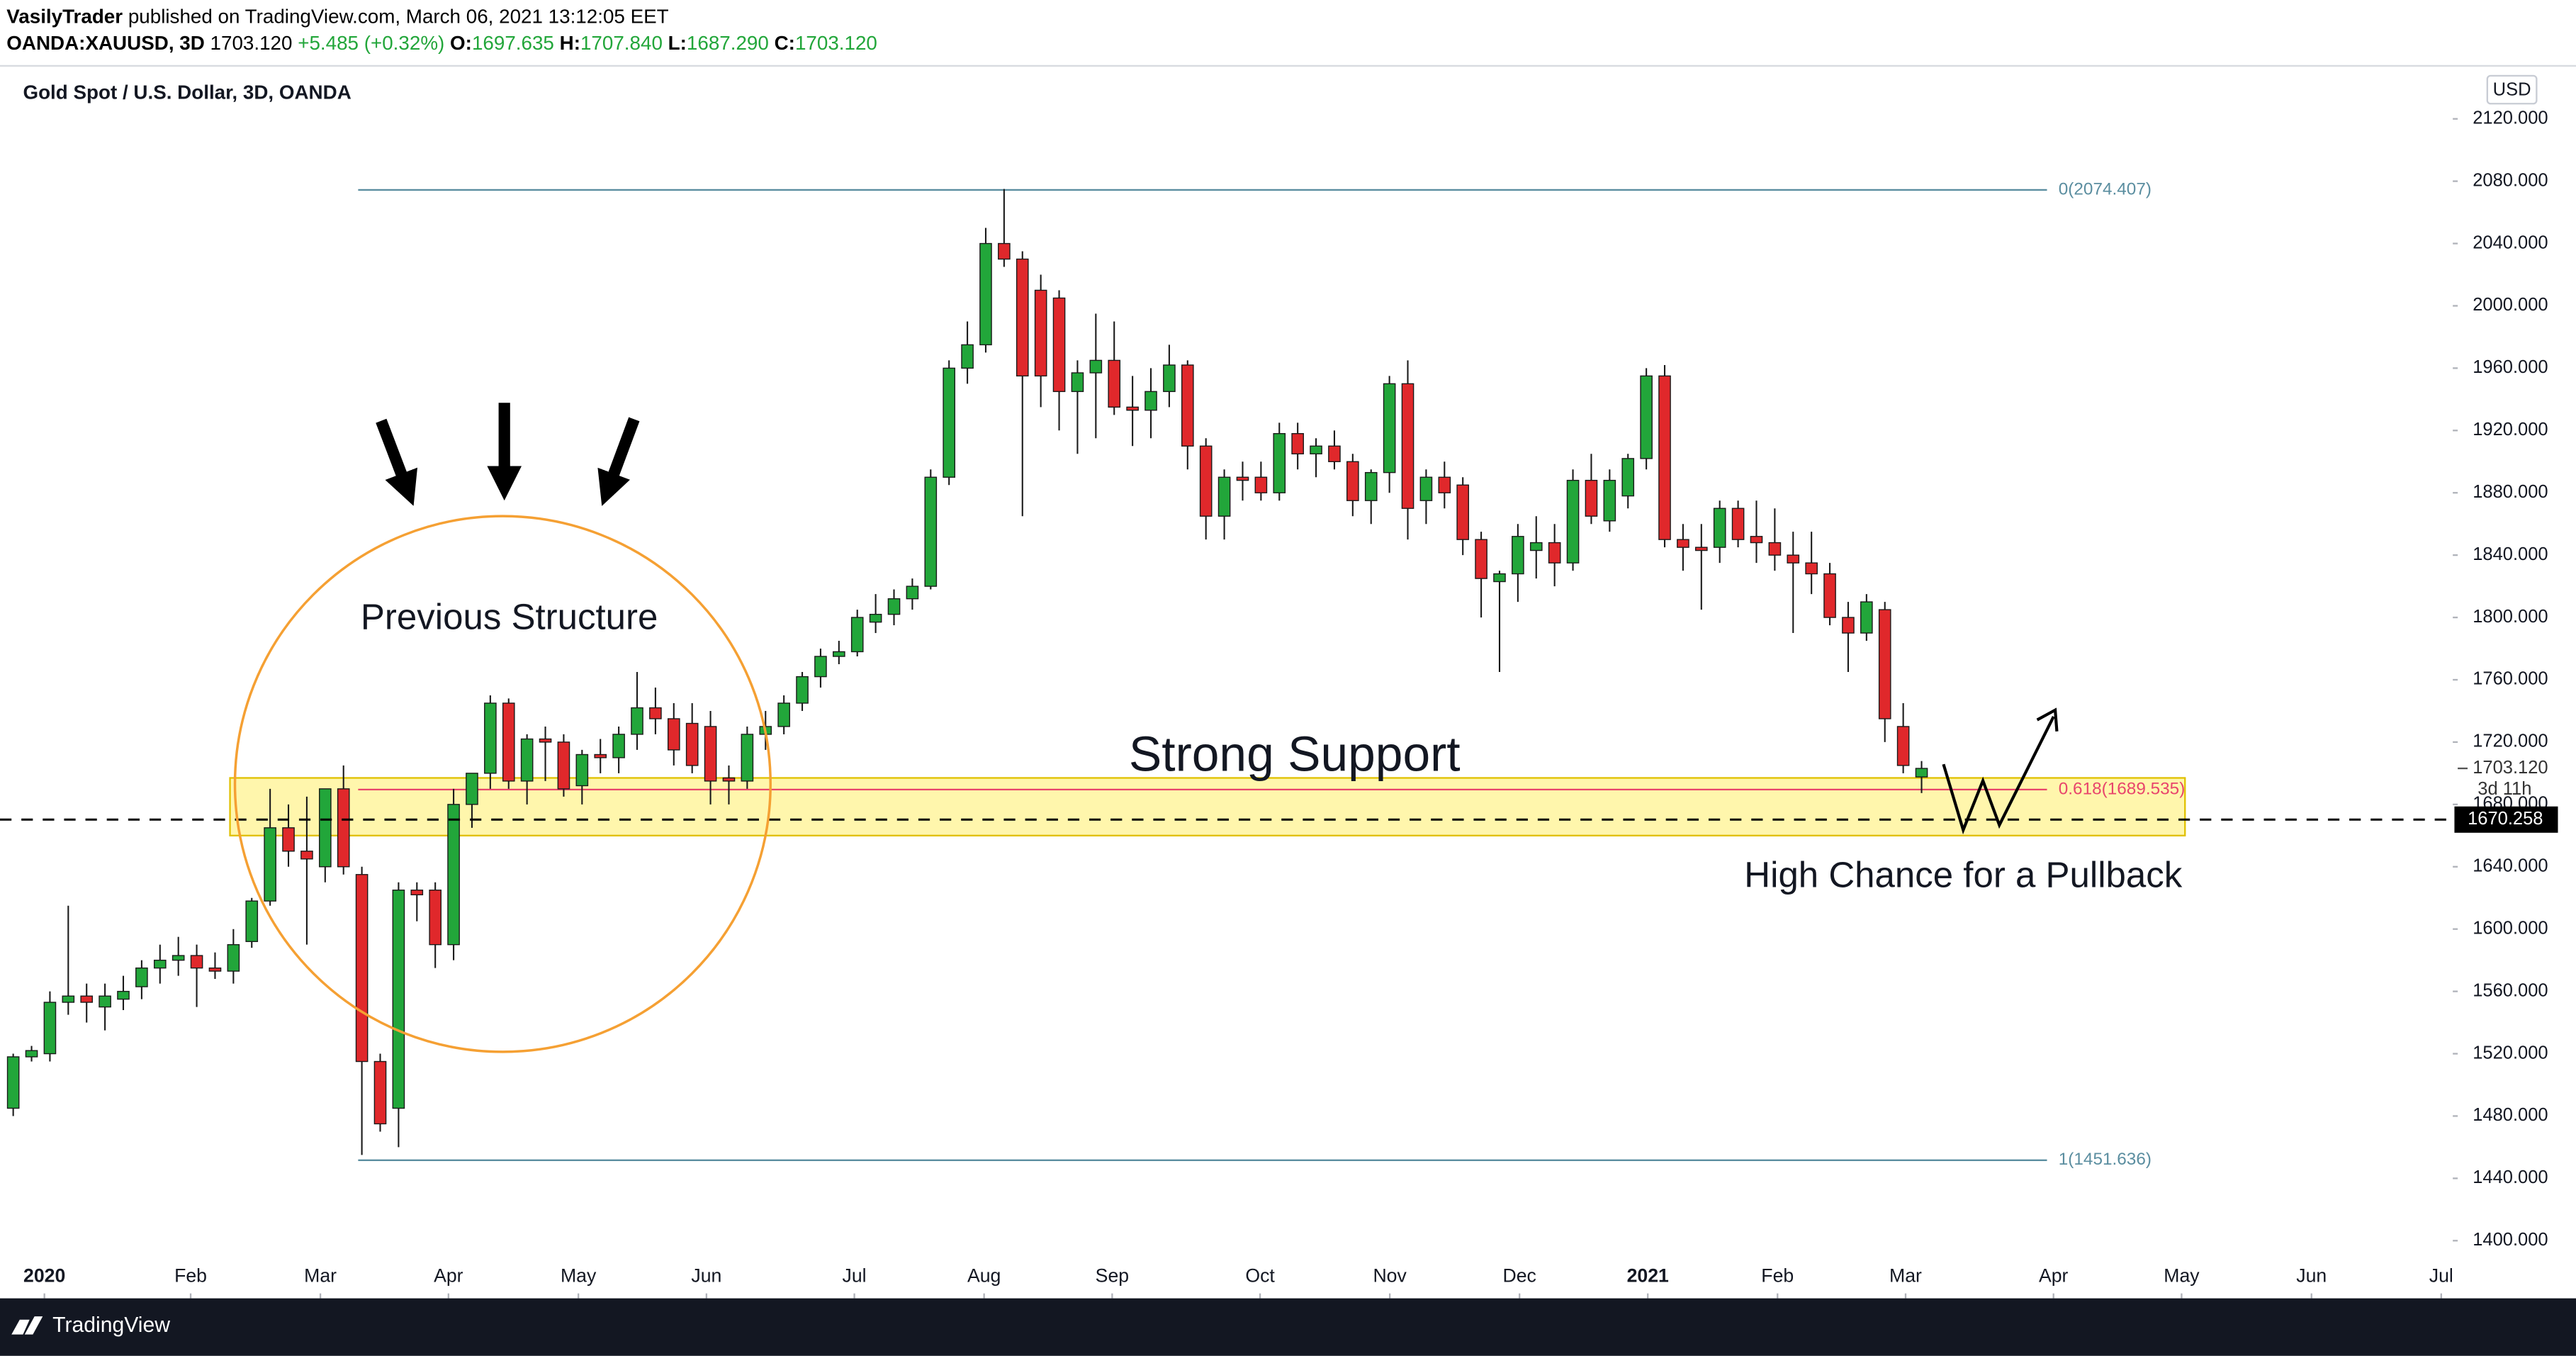 This screenshot has height=1356, width=2576. Describe the element at coordinates (510, 617) in the screenshot. I see `annotation: Previous Structure` at that location.